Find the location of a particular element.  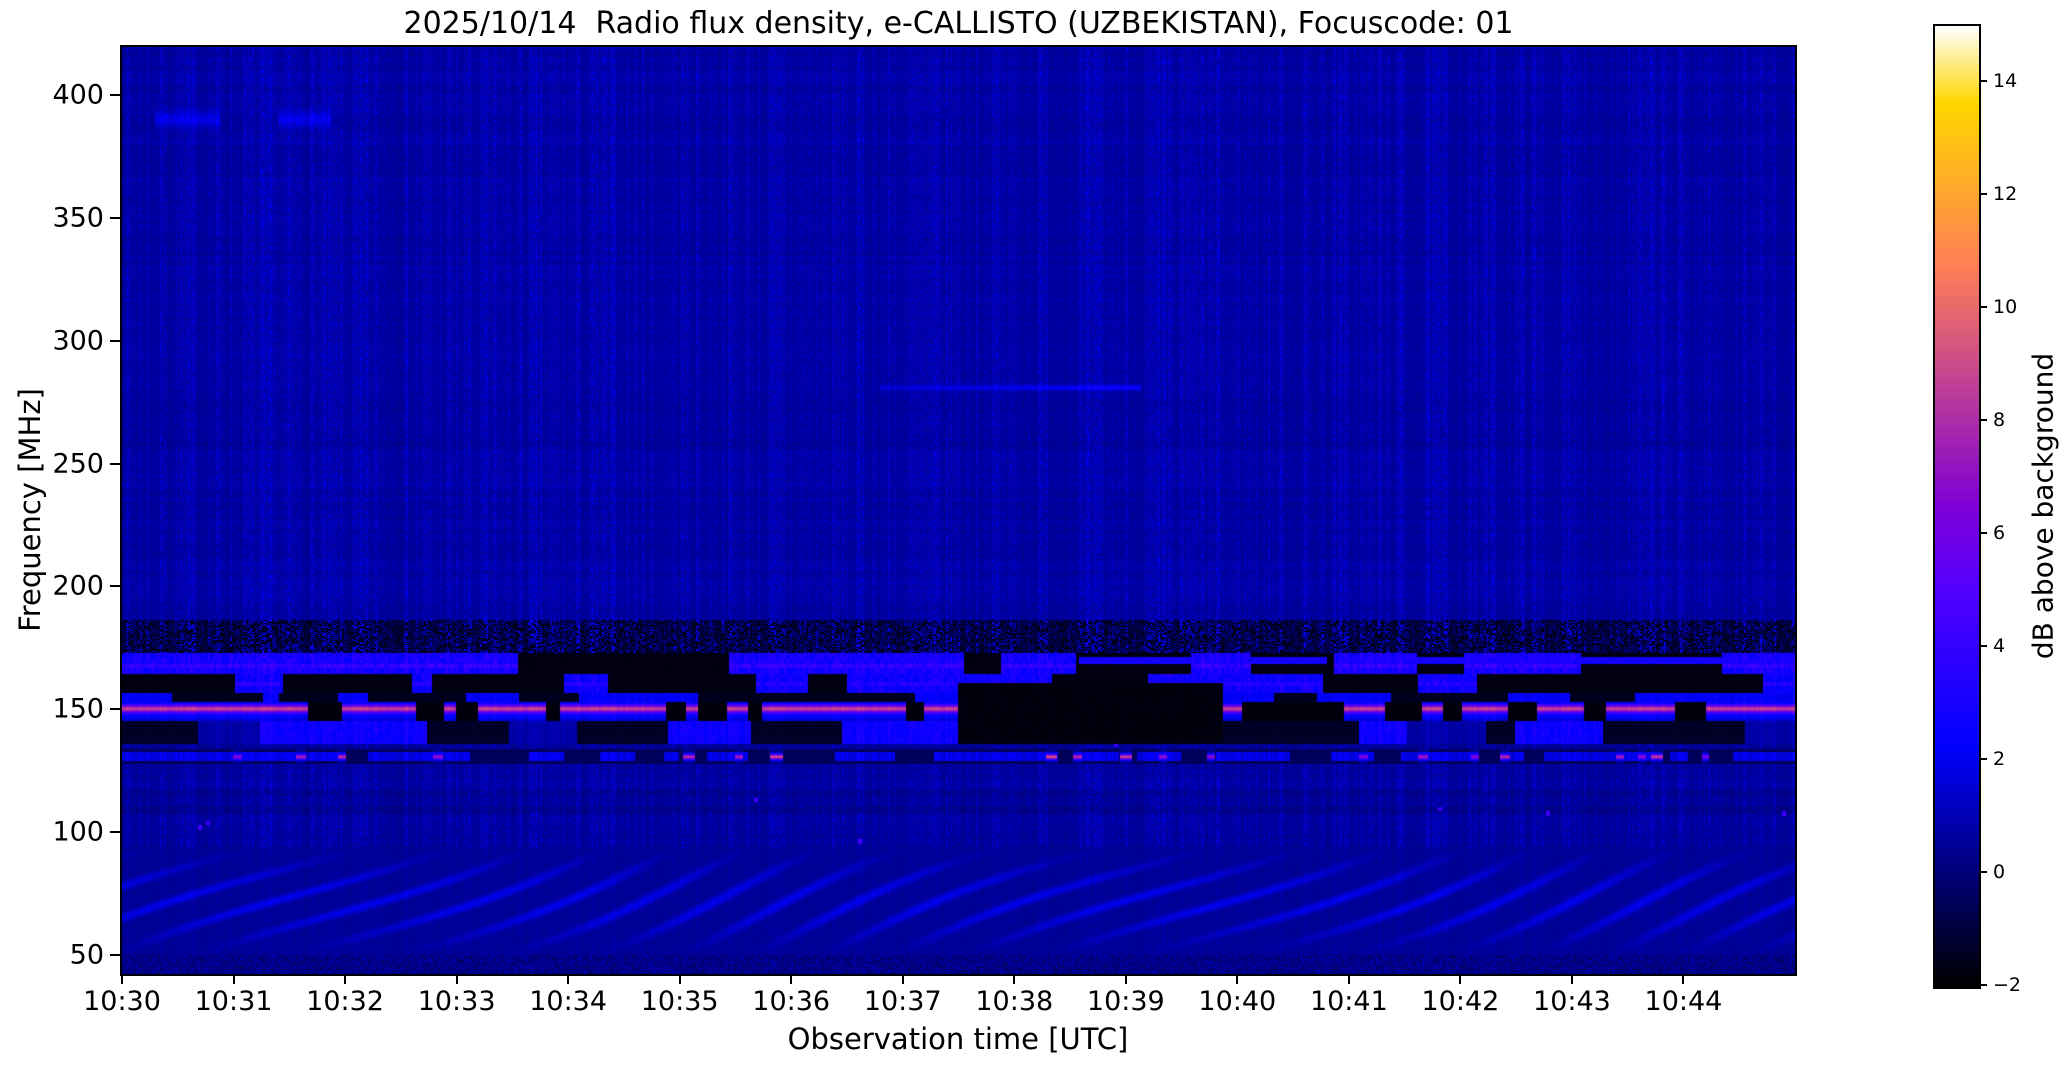

colorbar-canvas is located at coordinates (1957, 506).